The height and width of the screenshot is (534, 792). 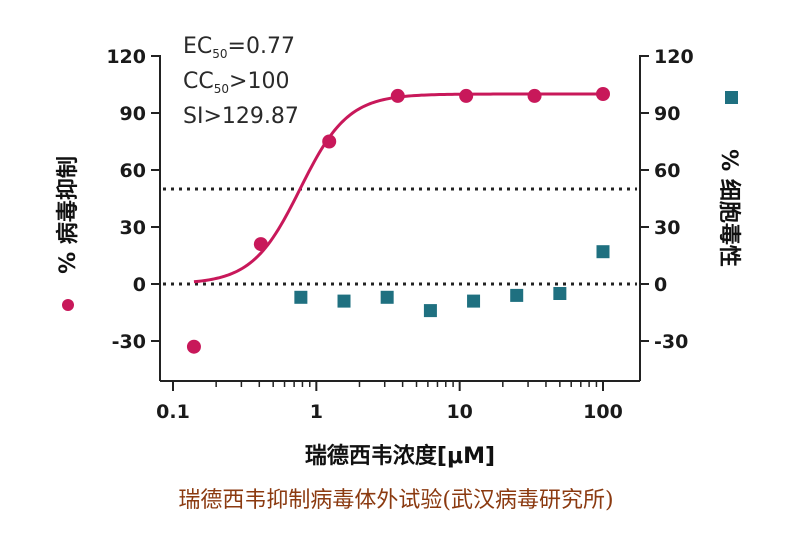 I want to click on reference-lines, so click(x=400, y=236).